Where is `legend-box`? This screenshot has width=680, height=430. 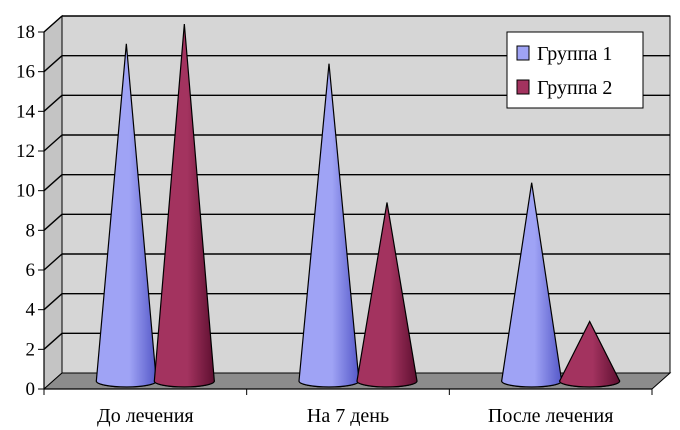 legend-box is located at coordinates (575, 70).